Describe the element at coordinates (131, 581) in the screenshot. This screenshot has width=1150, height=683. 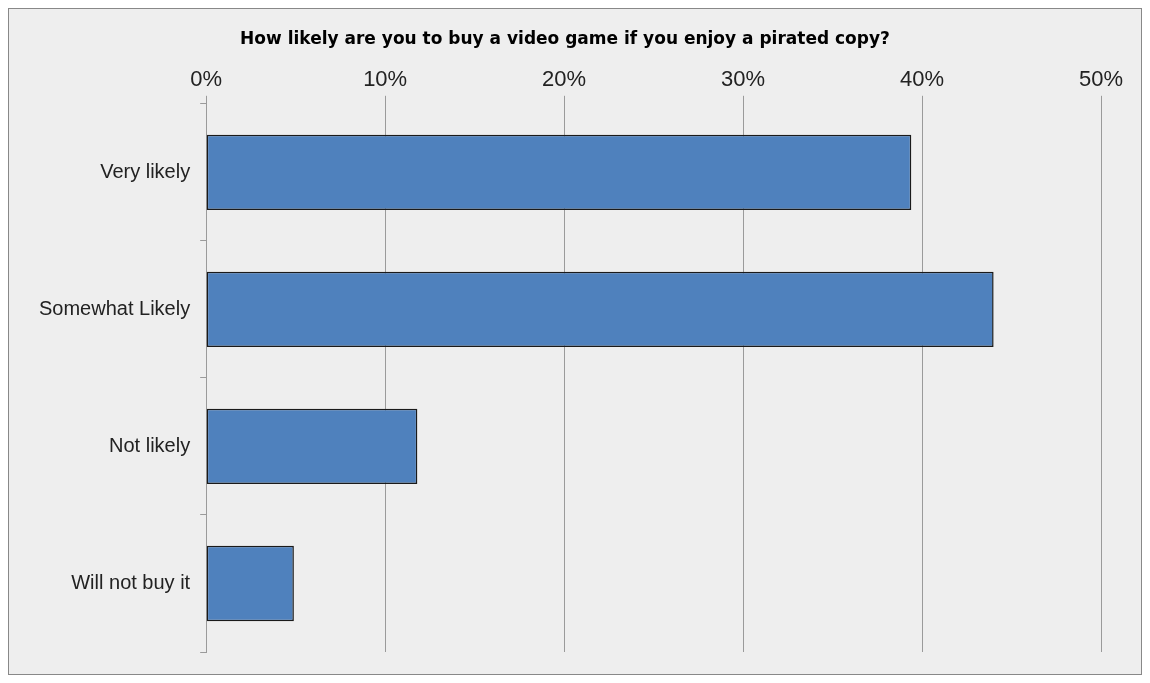
I see `y-tick-label: Will not buy it` at that location.